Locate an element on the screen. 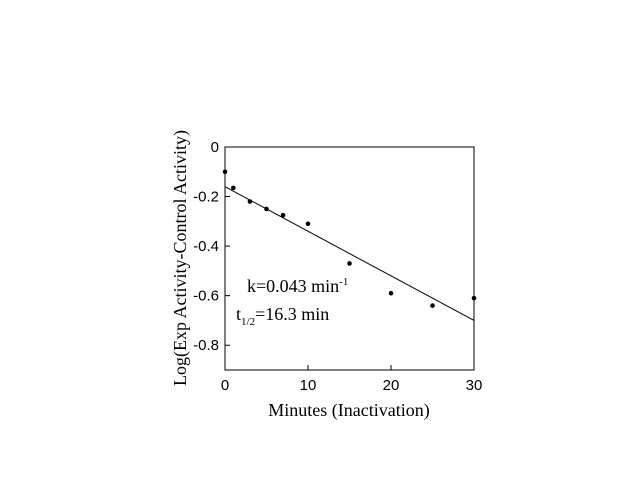 This screenshot has height=480, width=640. y-tick-label: -0.8 is located at coordinates (206, 345).